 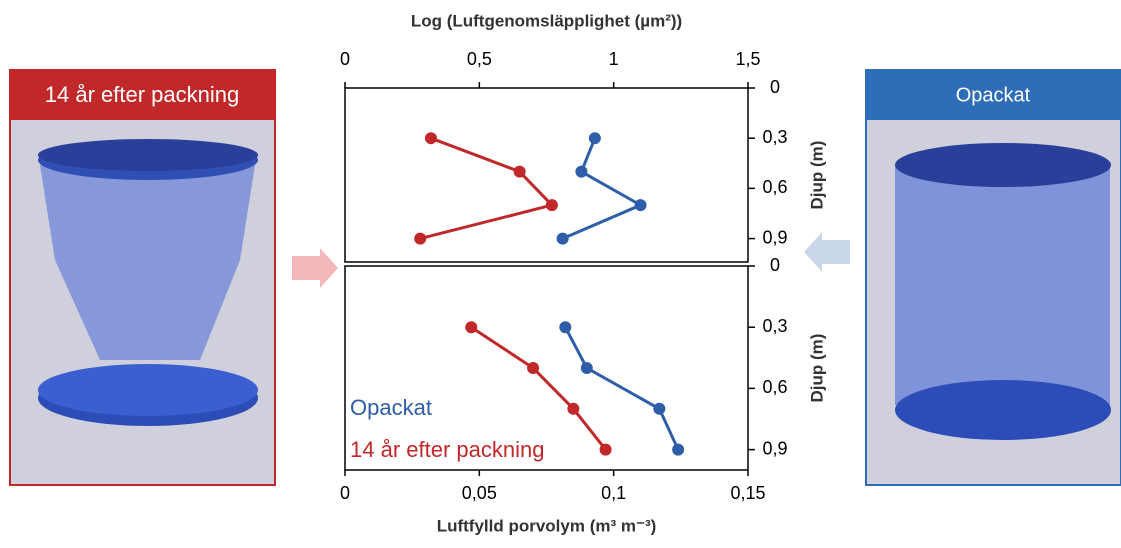 I want to click on x-tick-label: 0,15, so click(x=747, y=493).